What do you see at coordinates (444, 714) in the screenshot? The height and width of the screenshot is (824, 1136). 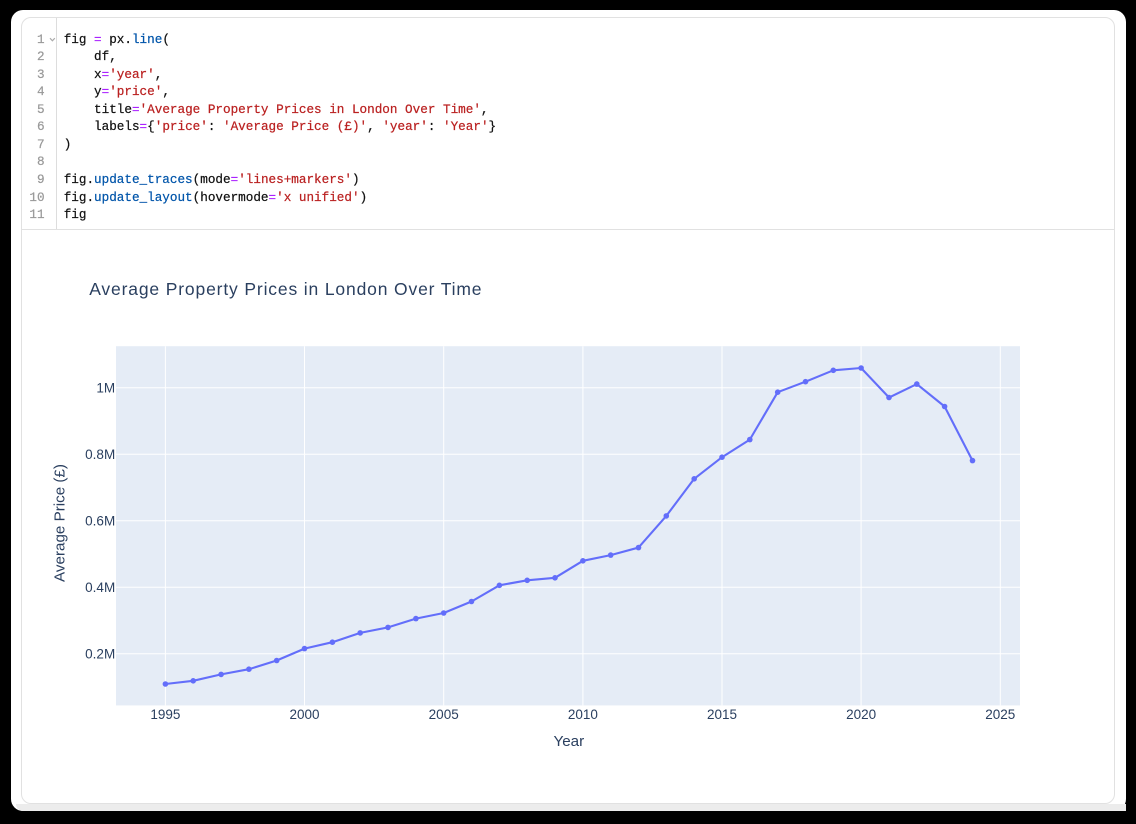 I see `svg-text: 2005` at bounding box center [444, 714].